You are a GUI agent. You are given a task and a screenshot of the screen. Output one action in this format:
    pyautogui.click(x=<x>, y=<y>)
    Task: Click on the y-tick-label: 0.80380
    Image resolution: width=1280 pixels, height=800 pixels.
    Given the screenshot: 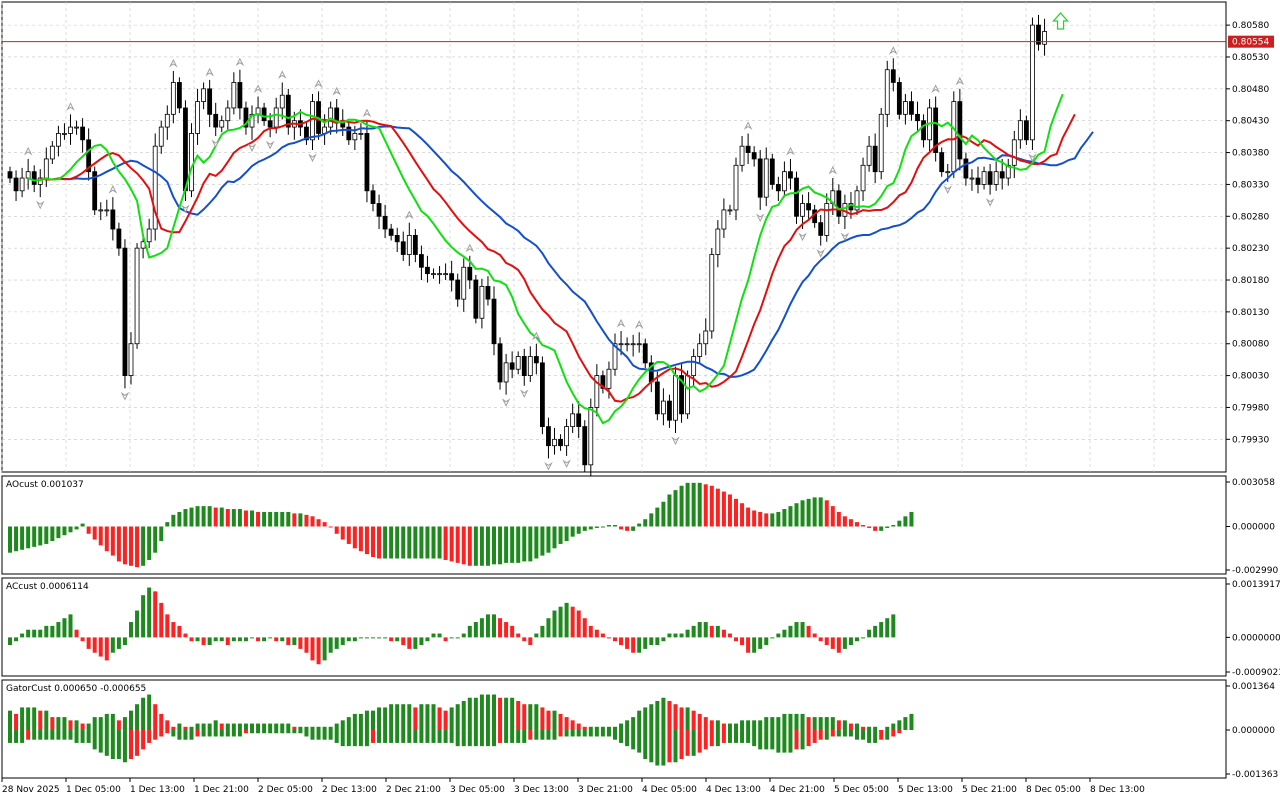 What is the action you would take?
    pyautogui.click(x=1250, y=154)
    